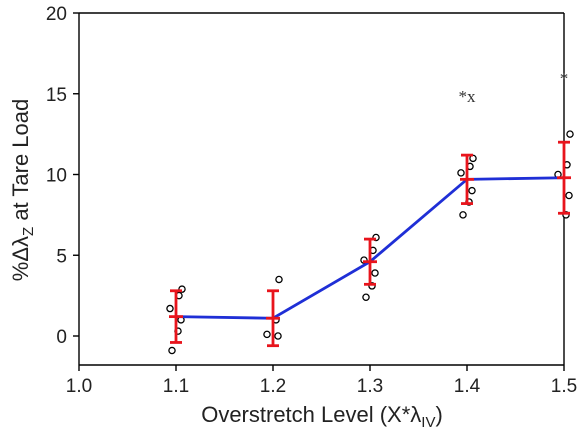  I want to click on y-tick-label: 5, so click(61, 256).